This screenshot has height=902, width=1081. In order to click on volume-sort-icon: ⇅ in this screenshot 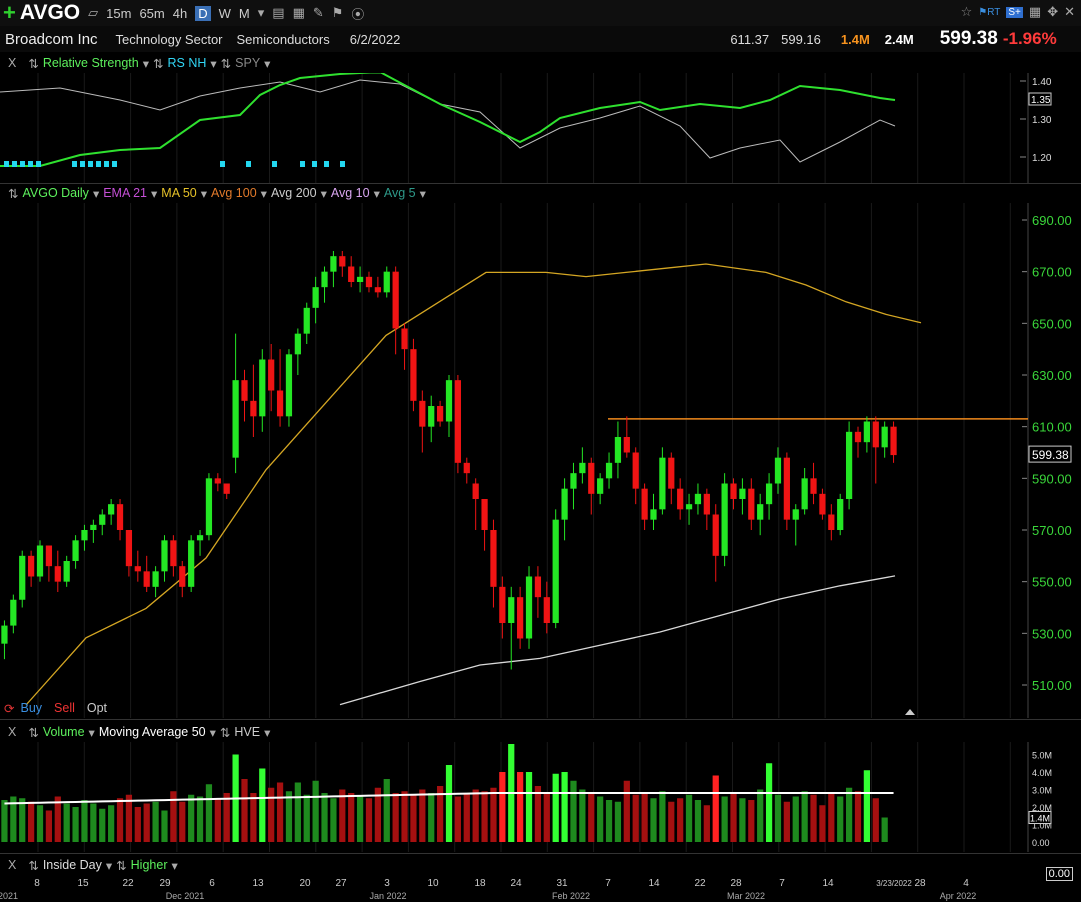, I will do `click(33, 732)`.